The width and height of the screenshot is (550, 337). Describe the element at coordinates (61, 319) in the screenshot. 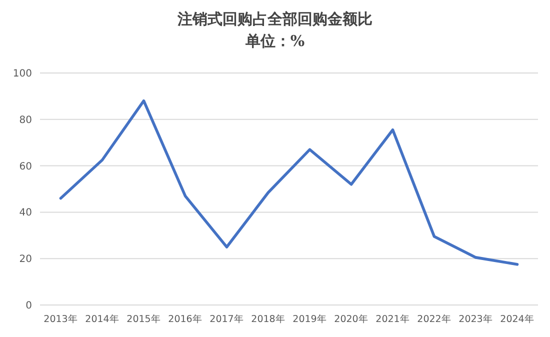

I see `x-tick-label: 2013年` at that location.